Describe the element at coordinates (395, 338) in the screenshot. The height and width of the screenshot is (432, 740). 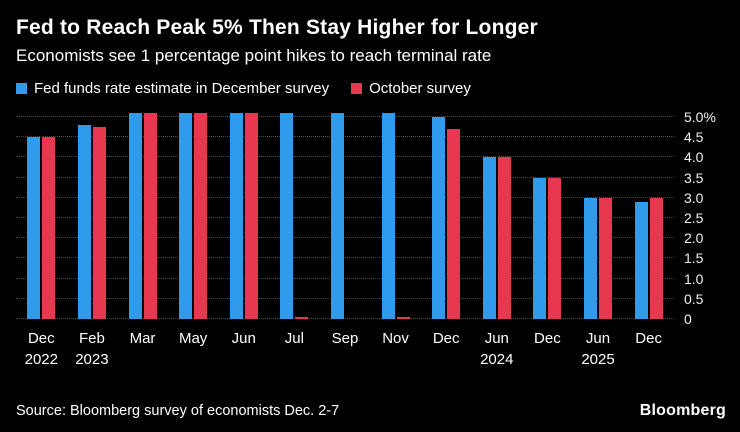
I see `x-axis-label: Nov` at that location.